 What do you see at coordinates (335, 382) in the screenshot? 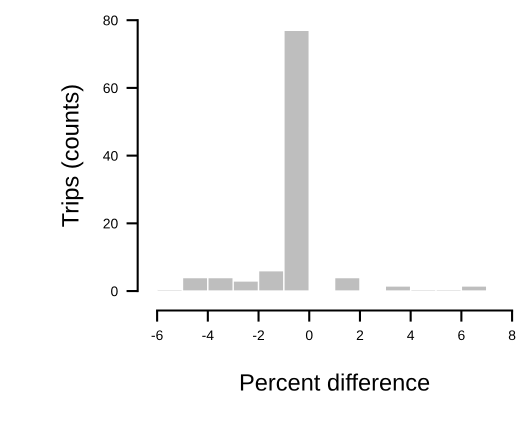
I see `x-axis-title: Percent difference` at bounding box center [335, 382].